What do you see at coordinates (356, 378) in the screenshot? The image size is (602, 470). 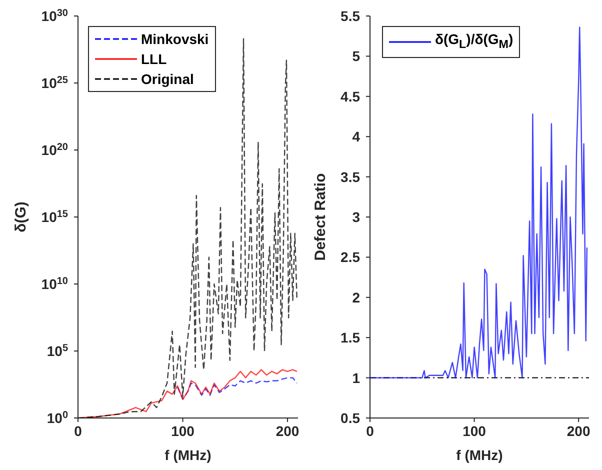 I see `y-tick-label: 1` at bounding box center [356, 378].